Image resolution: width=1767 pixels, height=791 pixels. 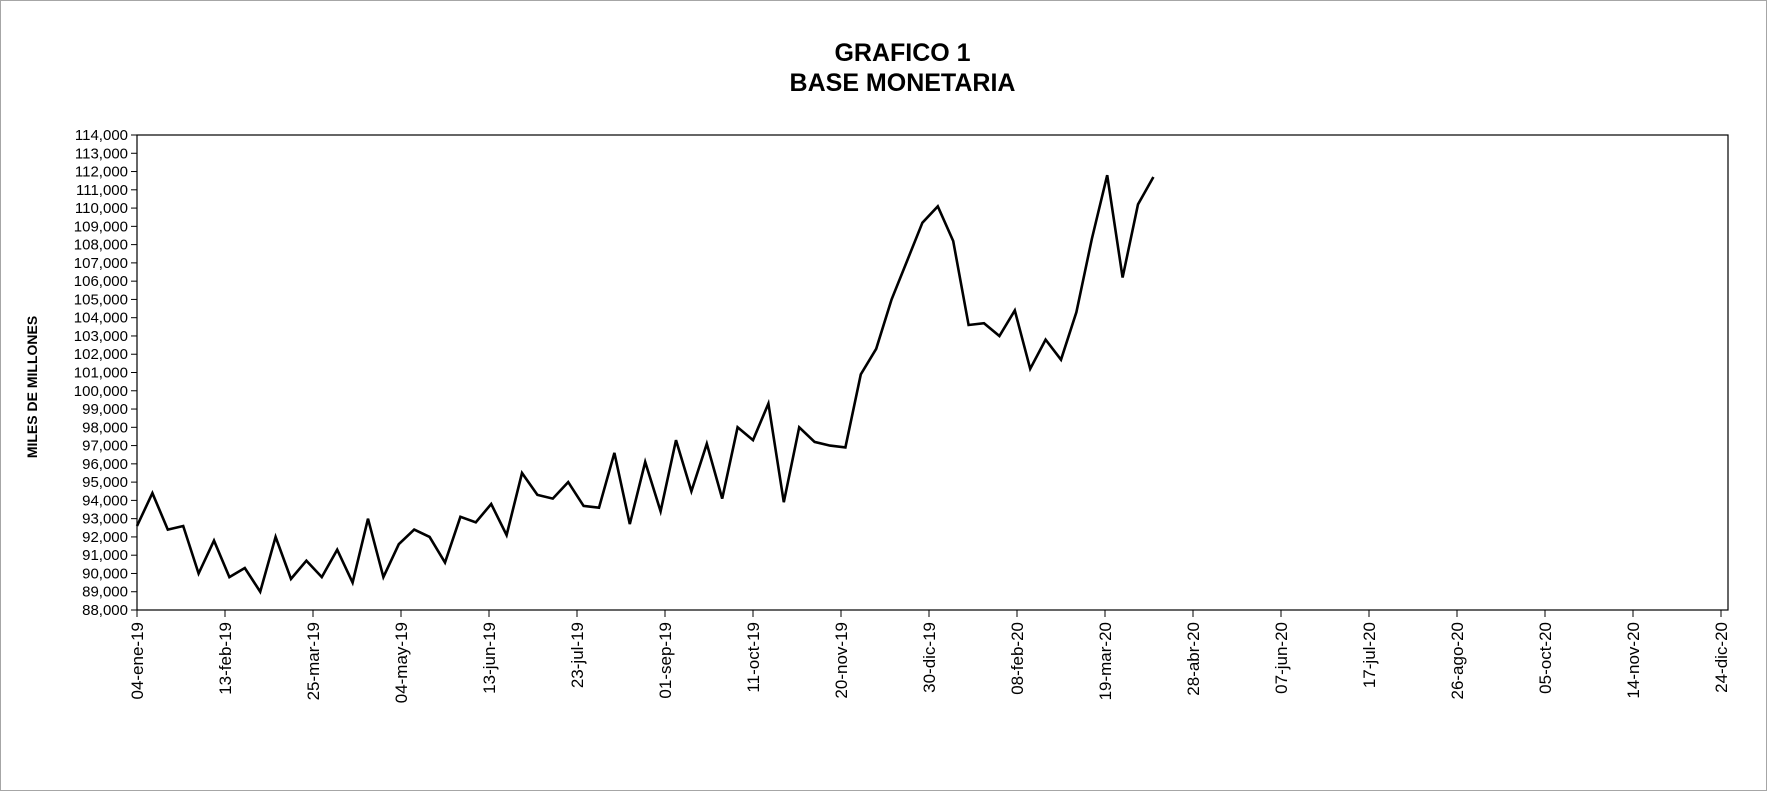 I want to click on x-tick-label: 05-oct-20, so click(x=1545, y=658).